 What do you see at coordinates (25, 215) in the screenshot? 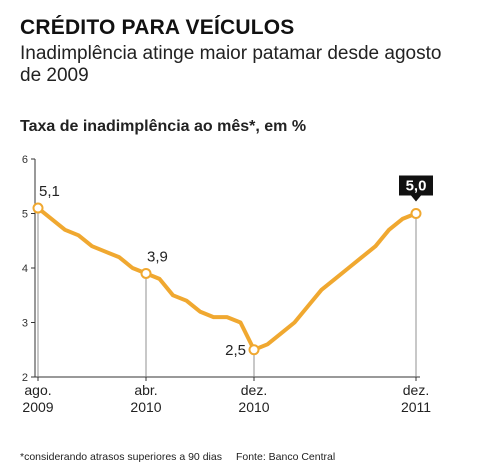
I see `y-tick-label: 5` at bounding box center [25, 215].